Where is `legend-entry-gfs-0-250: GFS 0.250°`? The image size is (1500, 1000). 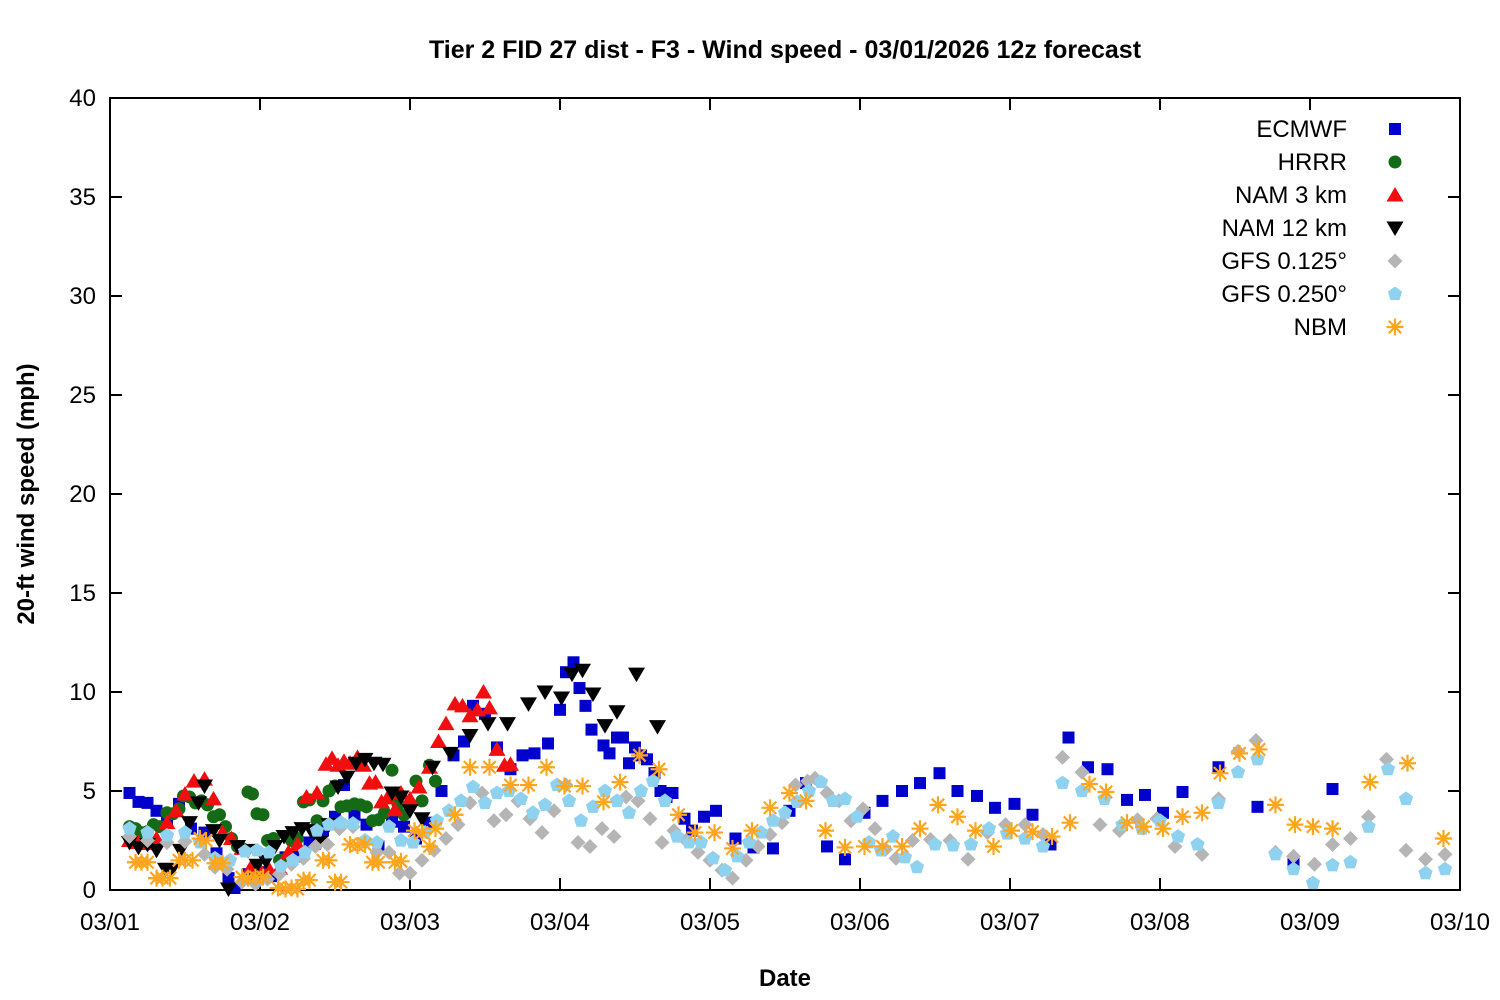 legend-entry-gfs-0-250: GFS 0.250° is located at coordinates (1312, 294).